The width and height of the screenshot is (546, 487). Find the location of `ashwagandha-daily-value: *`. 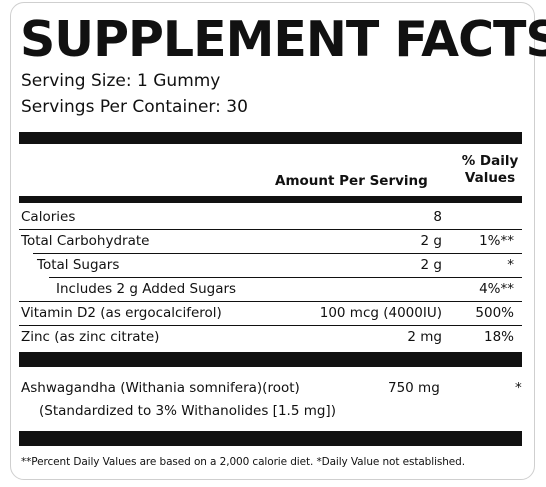

ashwagandha-daily-value: * is located at coordinates (518, 388).